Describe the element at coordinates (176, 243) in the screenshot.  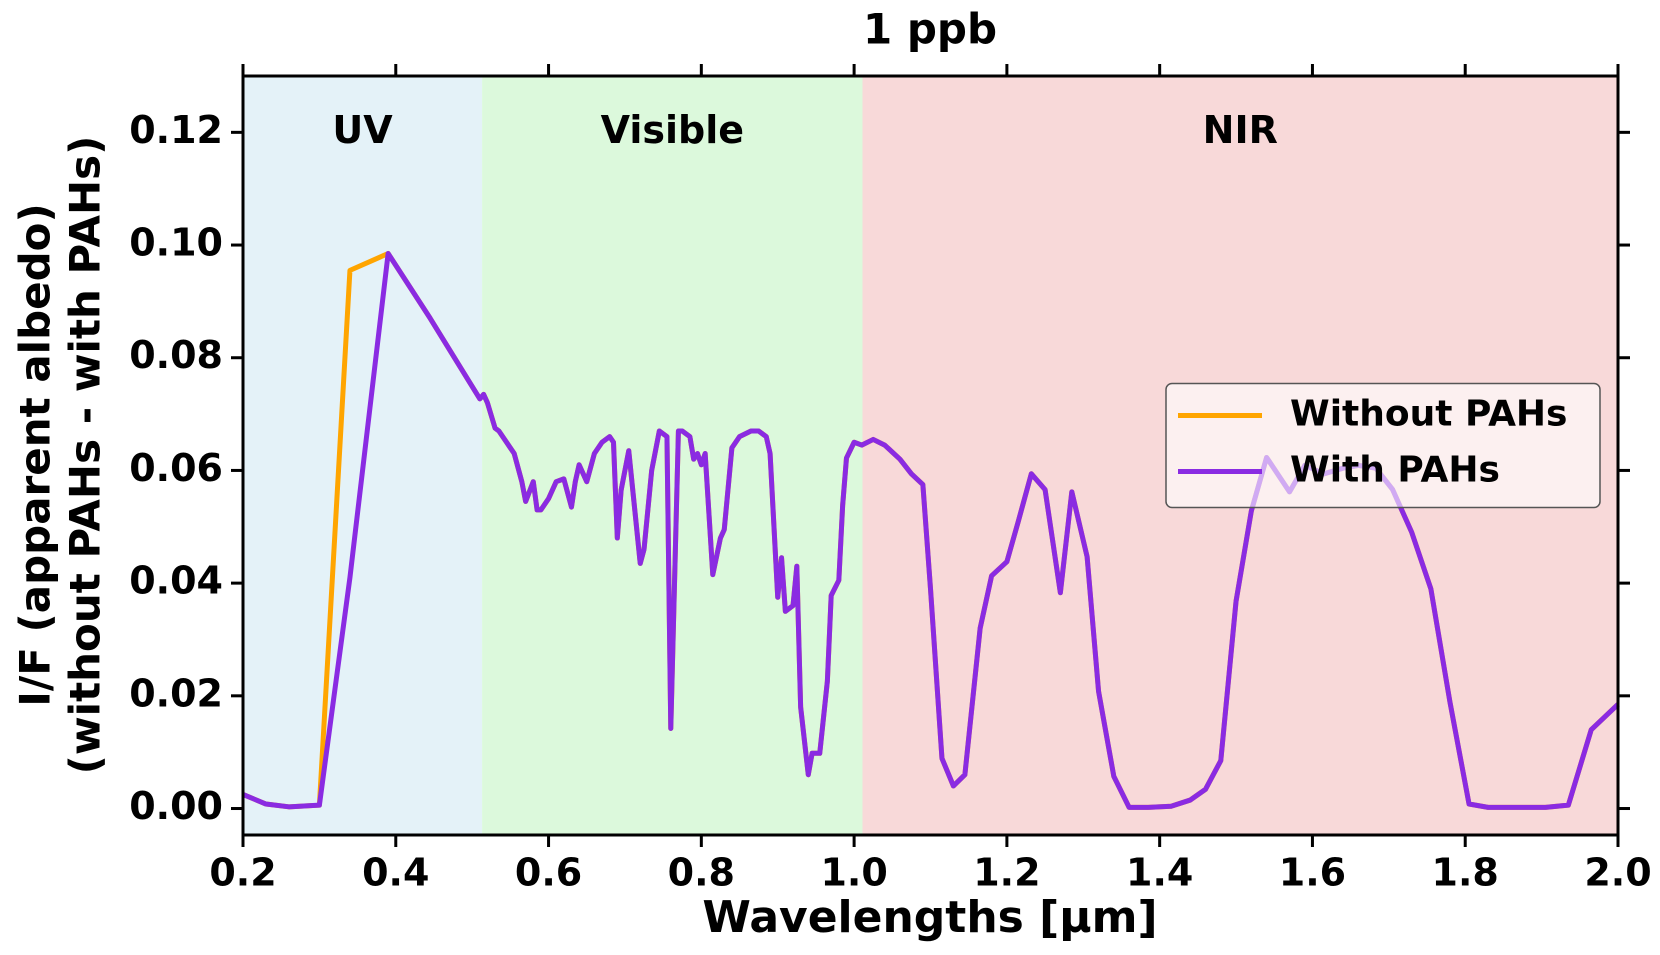
I see `y-tick-label: 0.10` at that location.